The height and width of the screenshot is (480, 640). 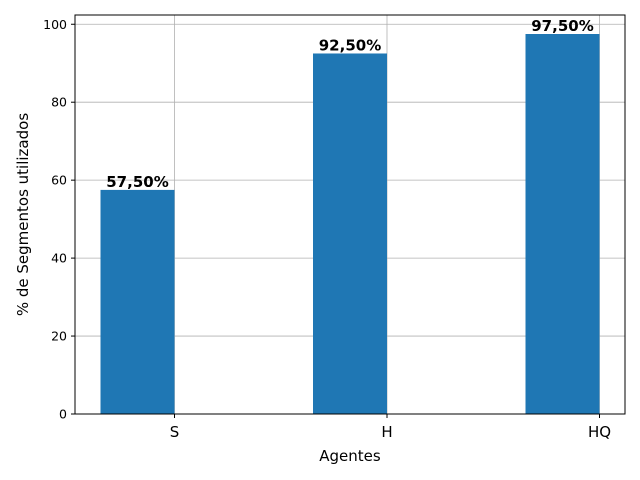 What do you see at coordinates (137, 301) in the screenshot?
I see `bar-s` at bounding box center [137, 301].